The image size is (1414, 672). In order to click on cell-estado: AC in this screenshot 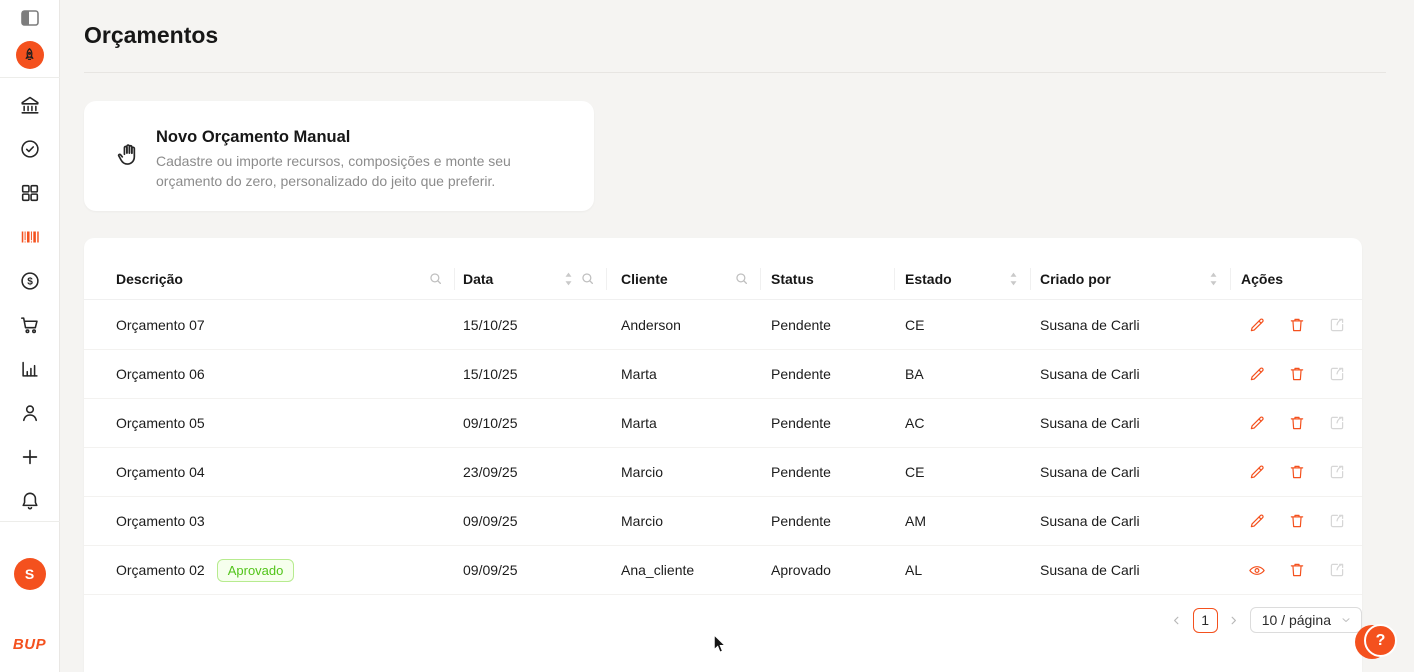, I will do `click(915, 423)`.